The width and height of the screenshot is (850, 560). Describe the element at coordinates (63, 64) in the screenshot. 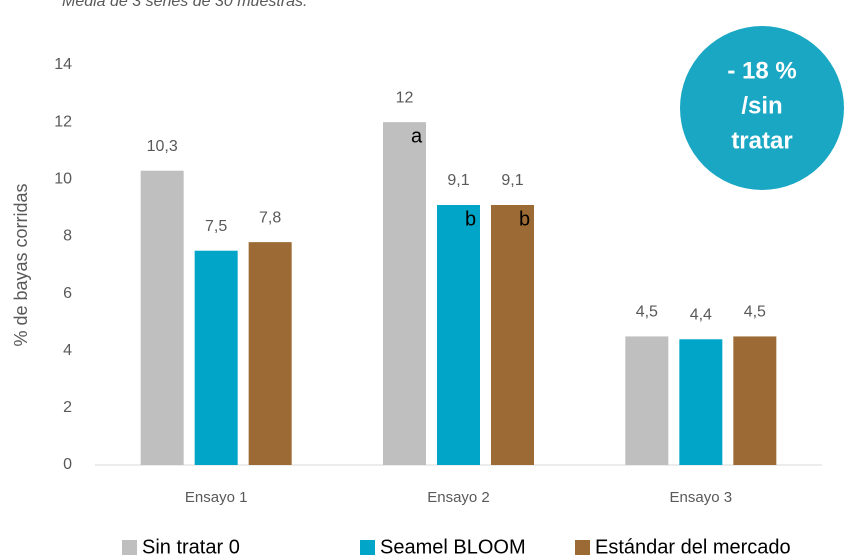

I see `y-tick-label: 14` at that location.